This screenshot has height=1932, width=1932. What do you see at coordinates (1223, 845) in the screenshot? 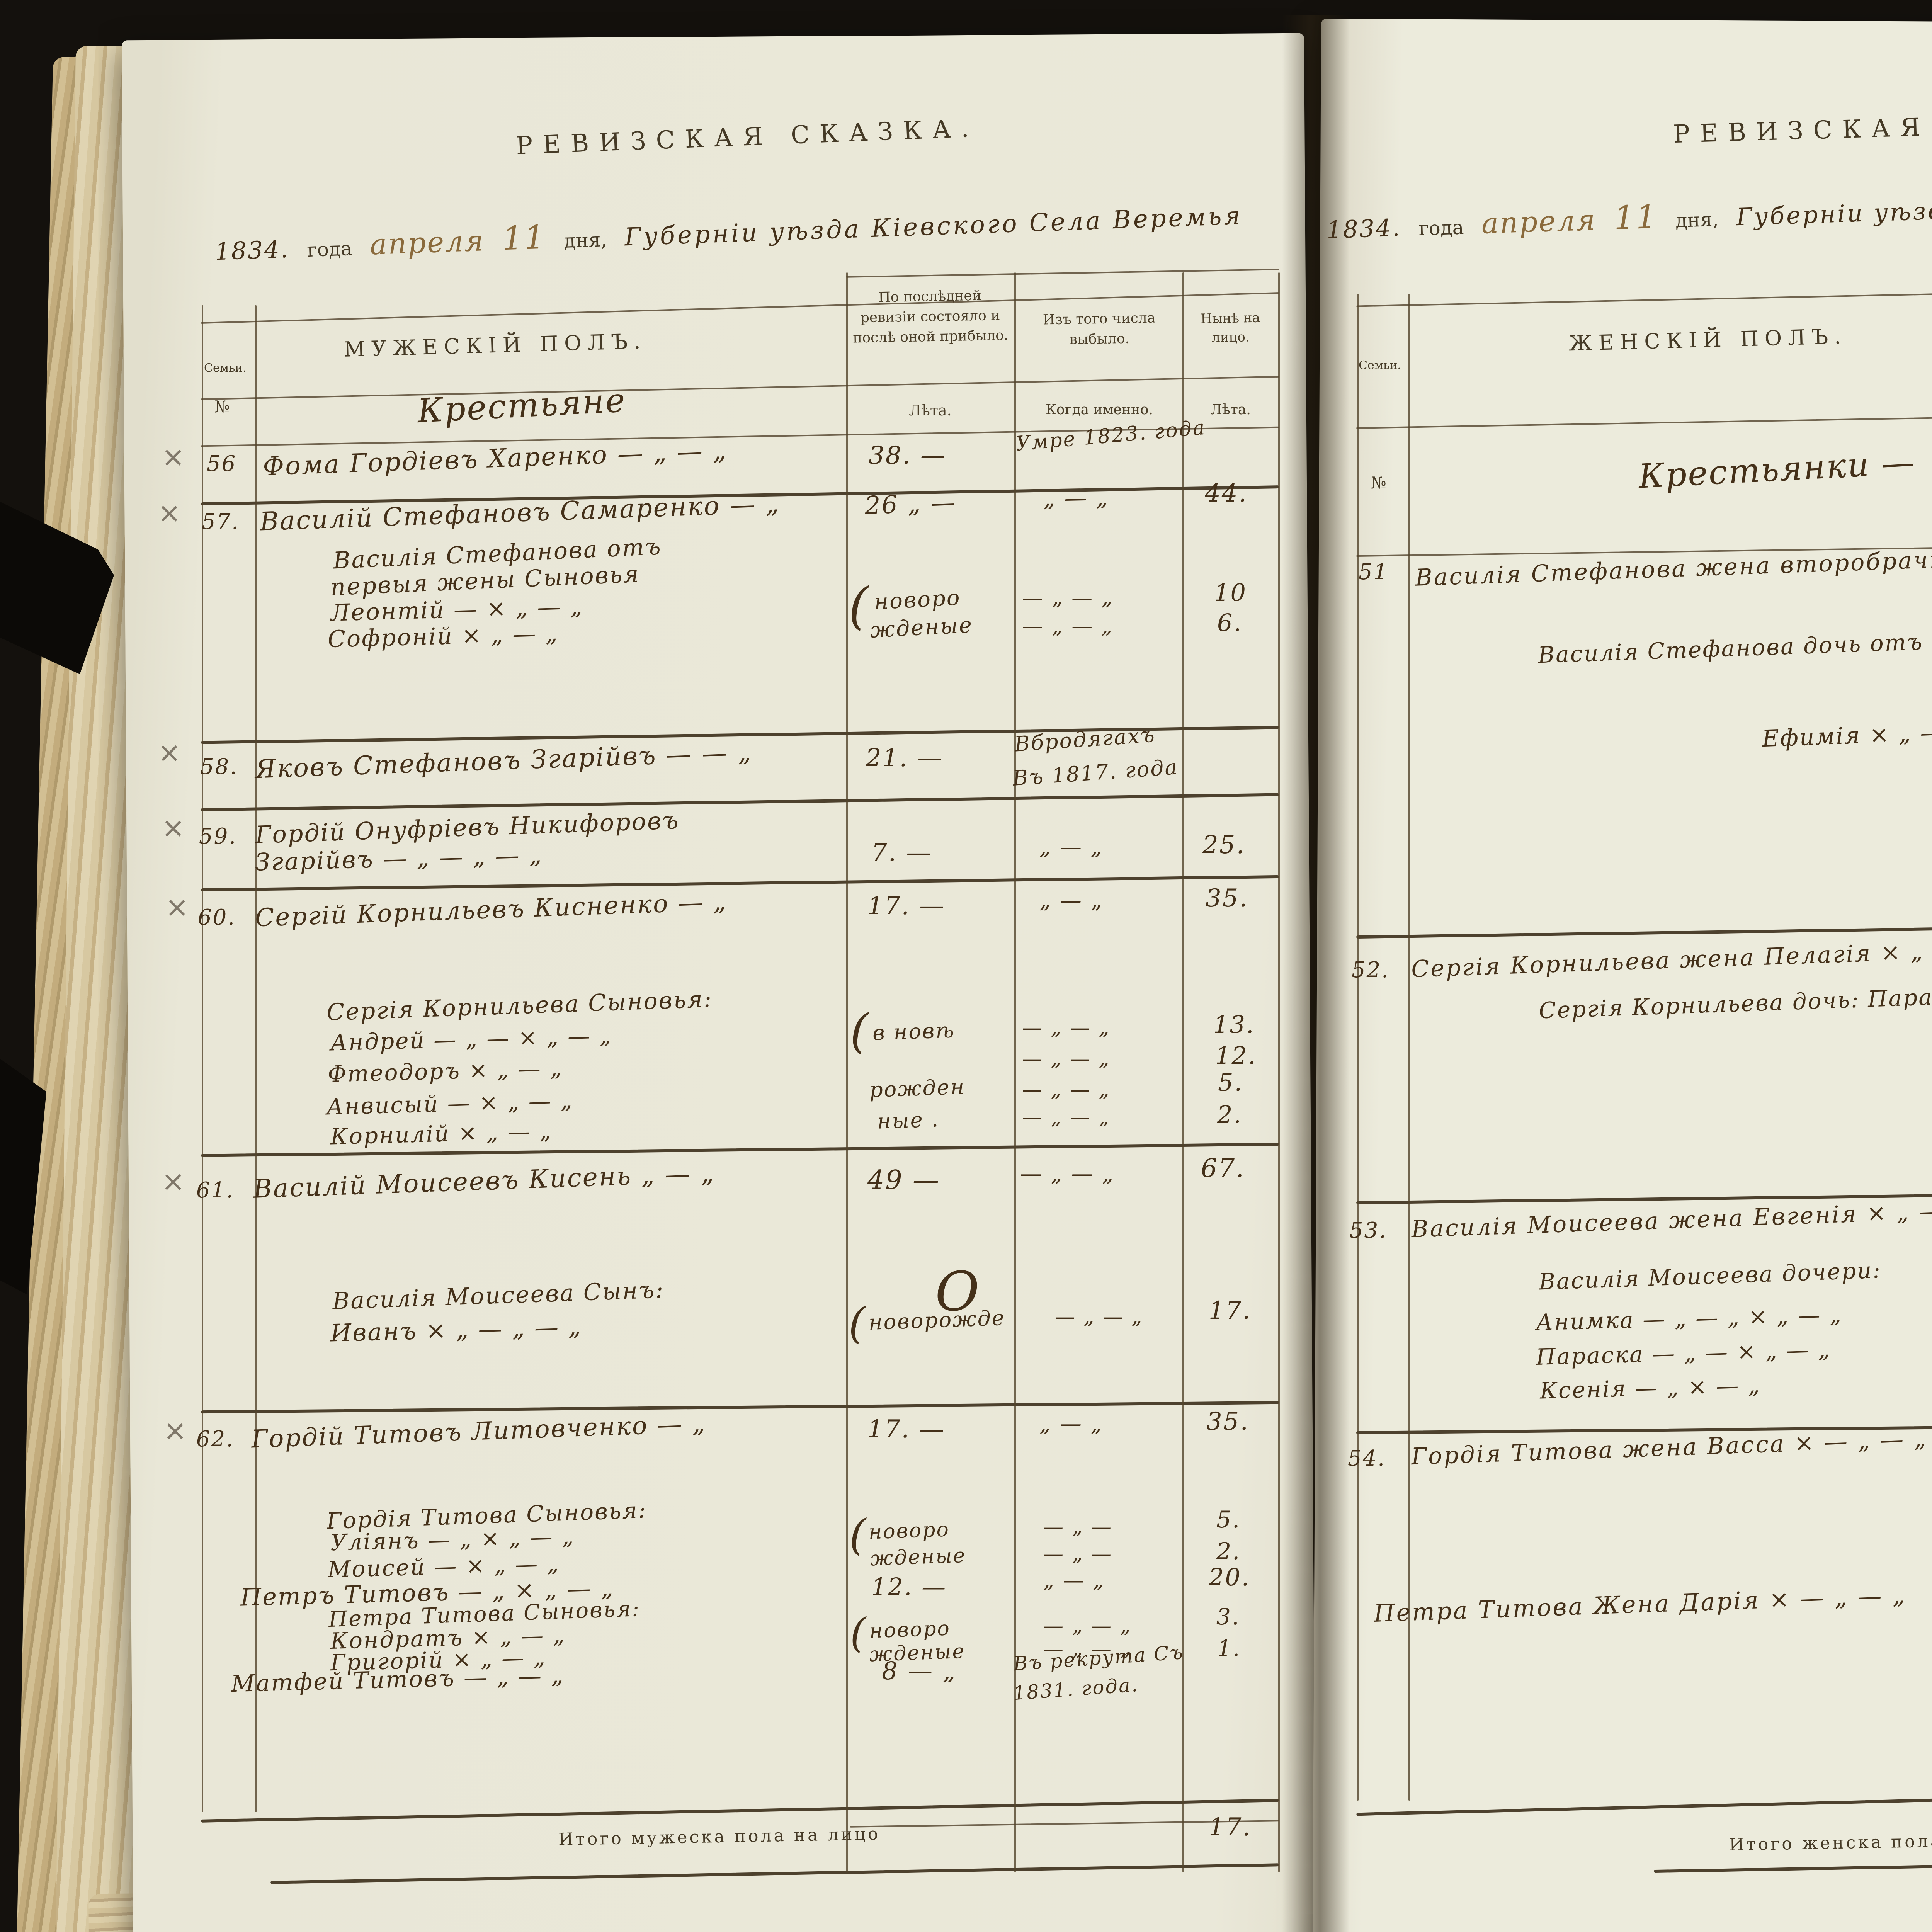
I see `male-row-59-age-now: 25.` at bounding box center [1223, 845].